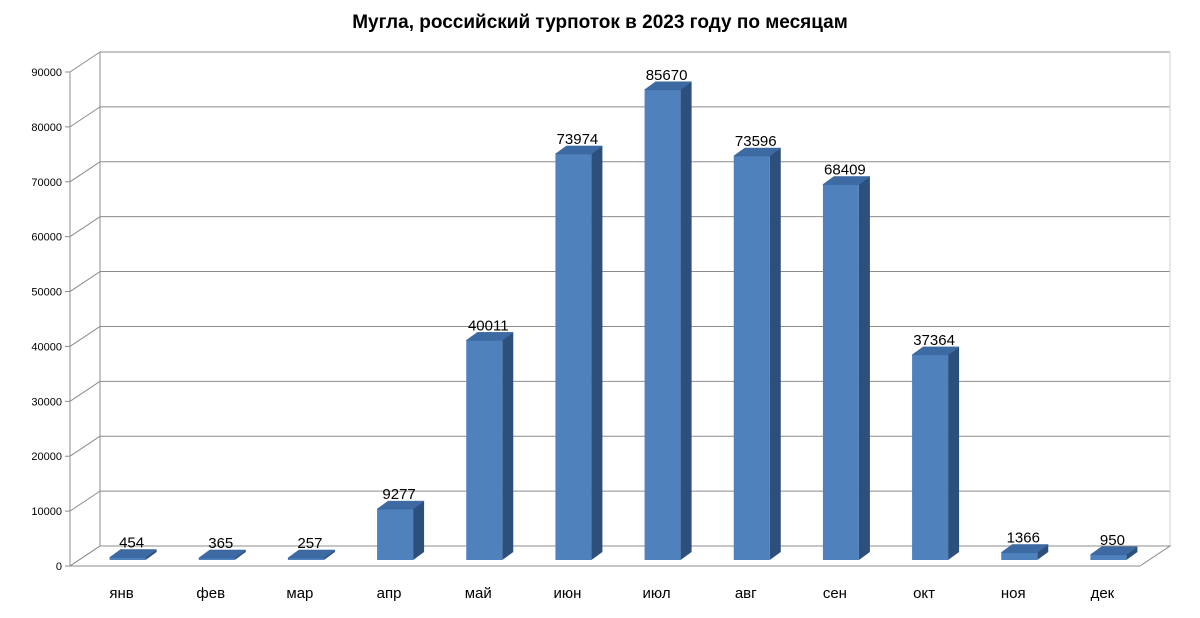  Describe the element at coordinates (398, 494) in the screenshot. I see `data-label: 9277` at that location.